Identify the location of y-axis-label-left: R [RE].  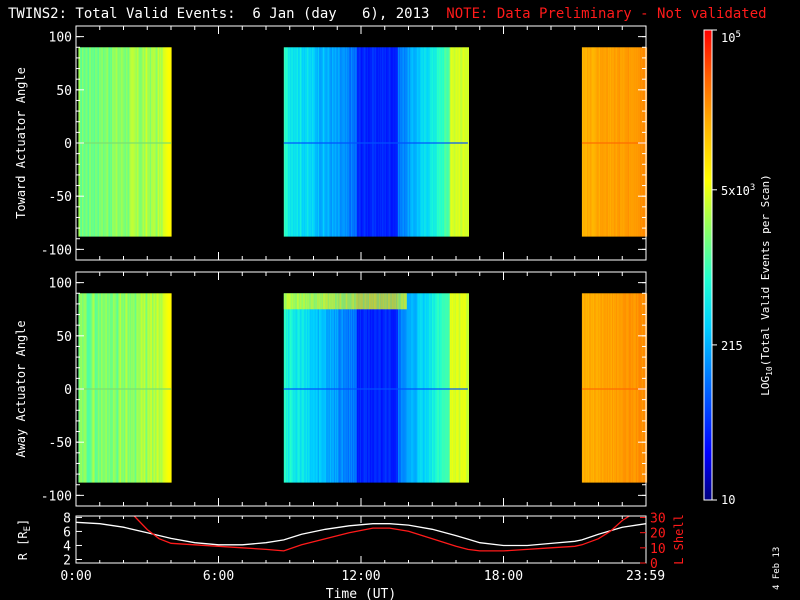
(24, 540).